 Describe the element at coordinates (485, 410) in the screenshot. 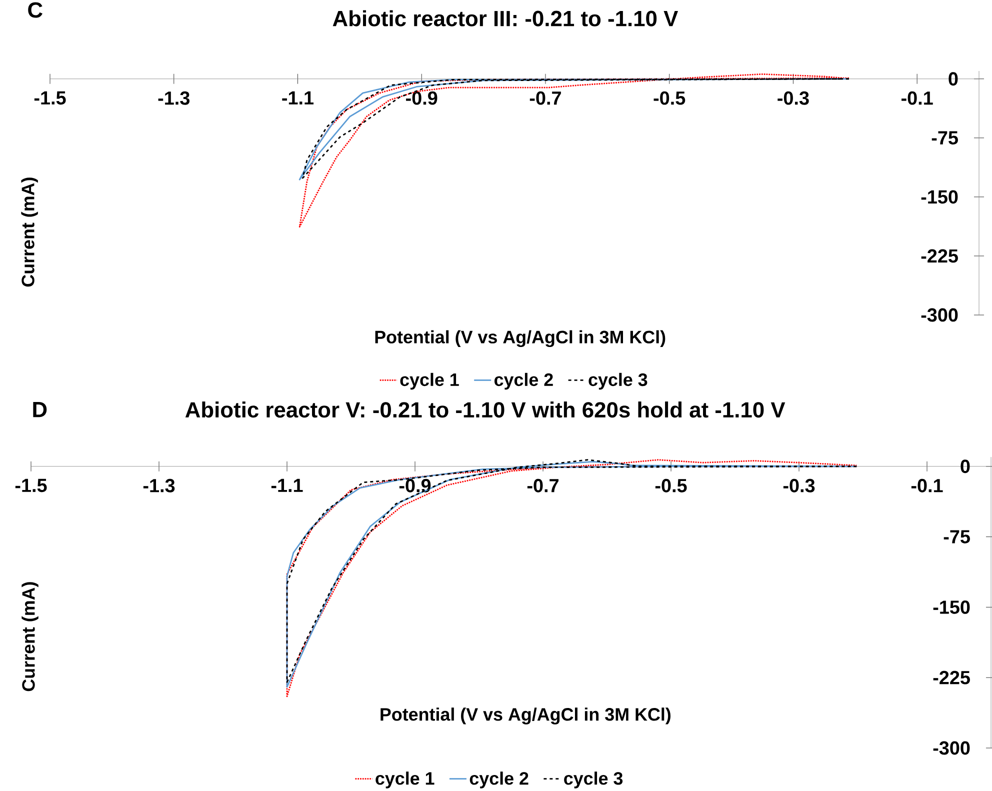

I see `chart-title: Abiotic reactor V: -0.21 to -1.10 V with 620s hold at -1.10 V` at that location.